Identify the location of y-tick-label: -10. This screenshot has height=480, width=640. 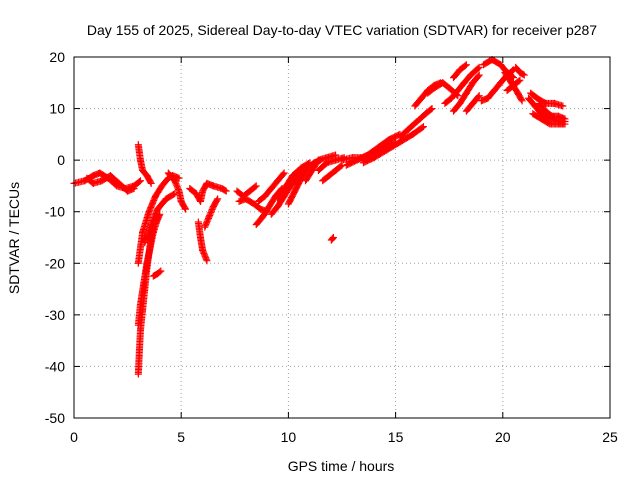
(55, 212).